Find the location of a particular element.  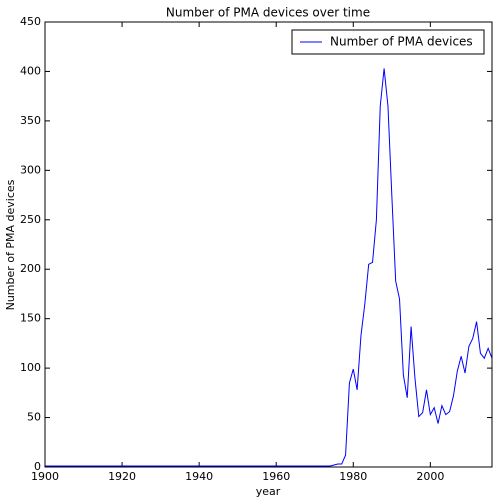

y-tick-label: 0 is located at coordinates (37, 466).